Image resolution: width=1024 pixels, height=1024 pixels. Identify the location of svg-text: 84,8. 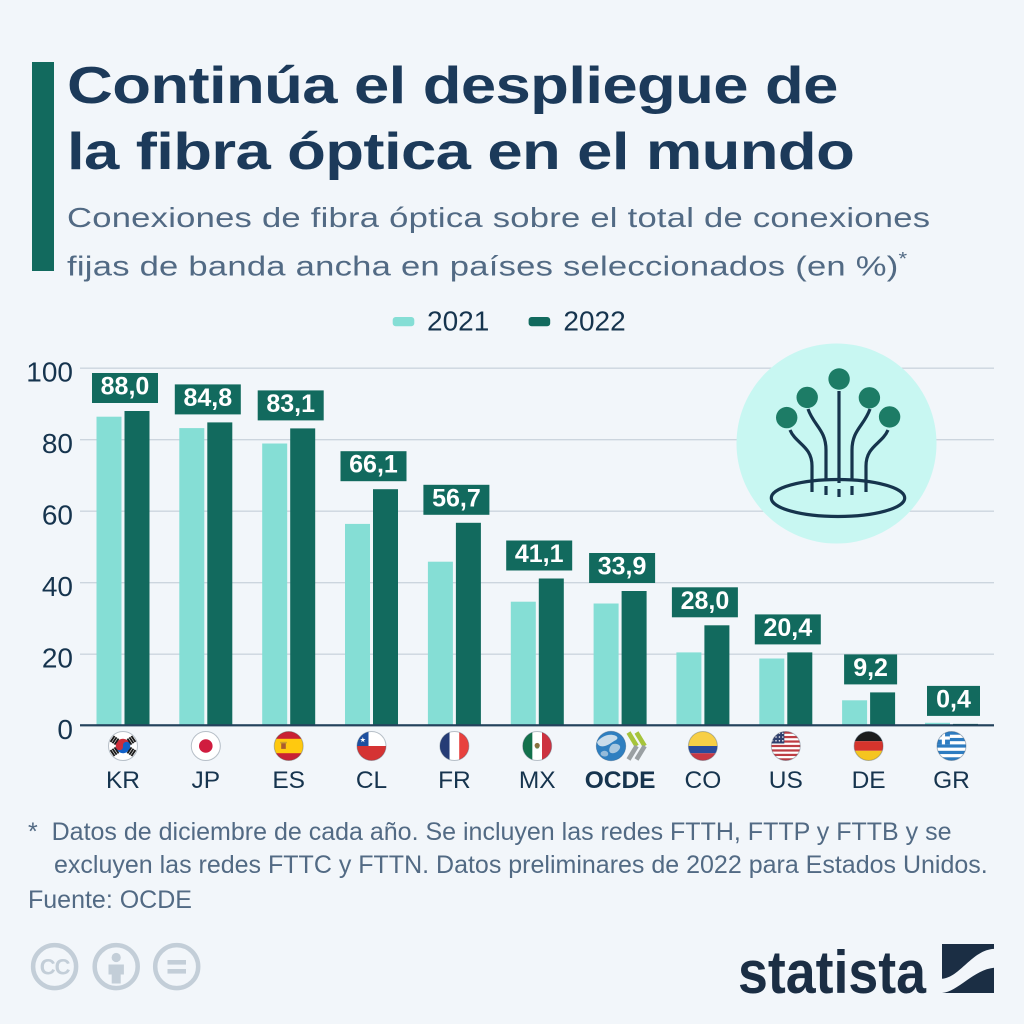
(207, 398).